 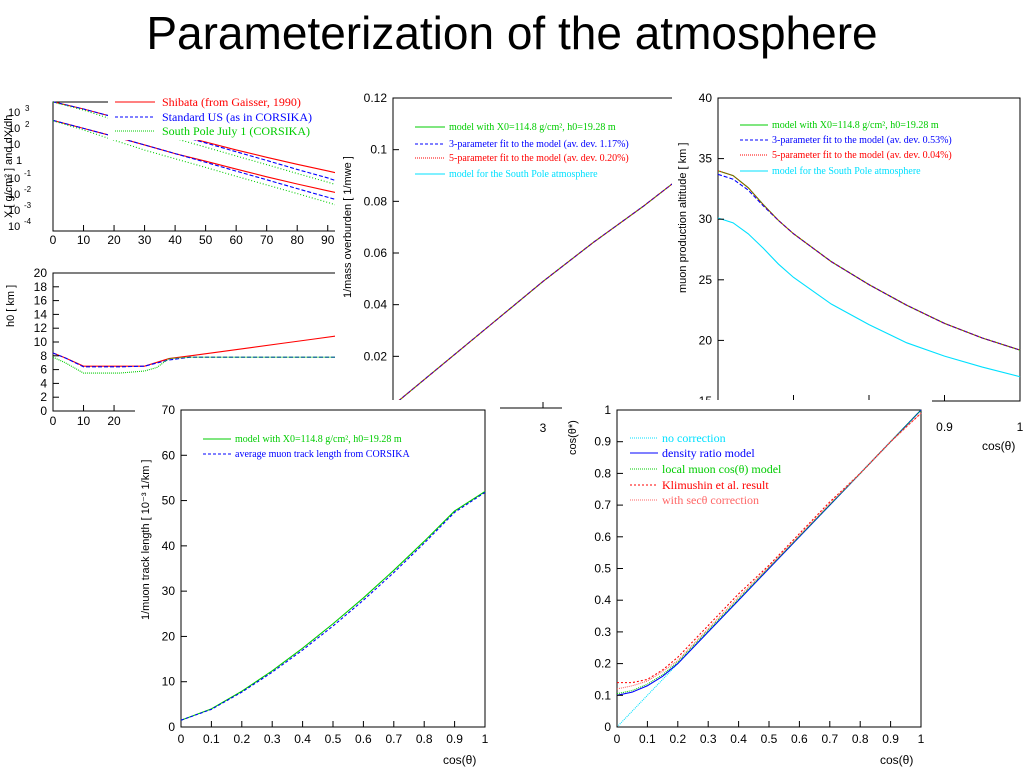 What do you see at coordinates (28, 221) in the screenshot?
I see `svg-text: -4` at bounding box center [28, 221].